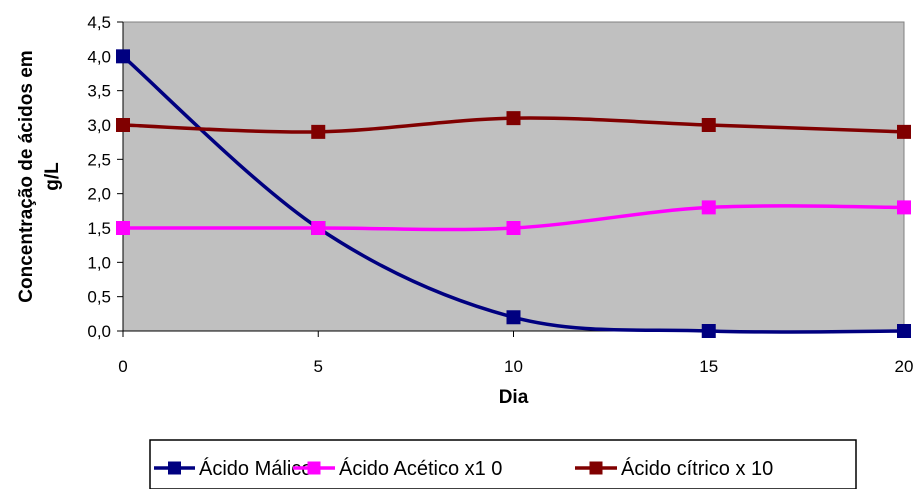 This screenshot has height=494, width=924. What do you see at coordinates (99, 228) in the screenshot?
I see `y-tick-label: 1,5` at bounding box center [99, 228].